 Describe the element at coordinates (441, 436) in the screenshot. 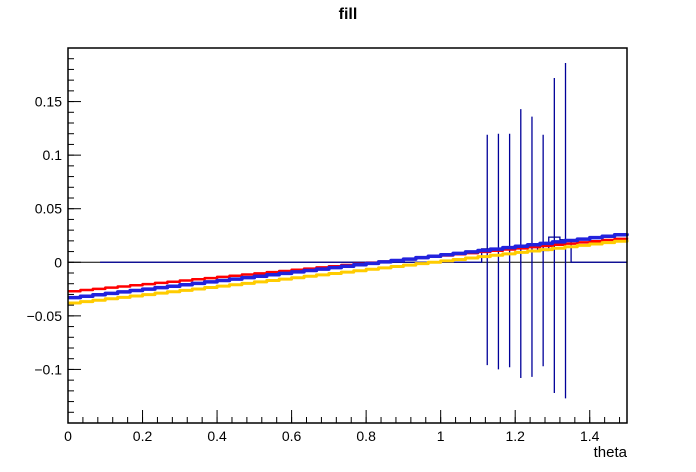

I see `x-tick-label: 1` at that location.